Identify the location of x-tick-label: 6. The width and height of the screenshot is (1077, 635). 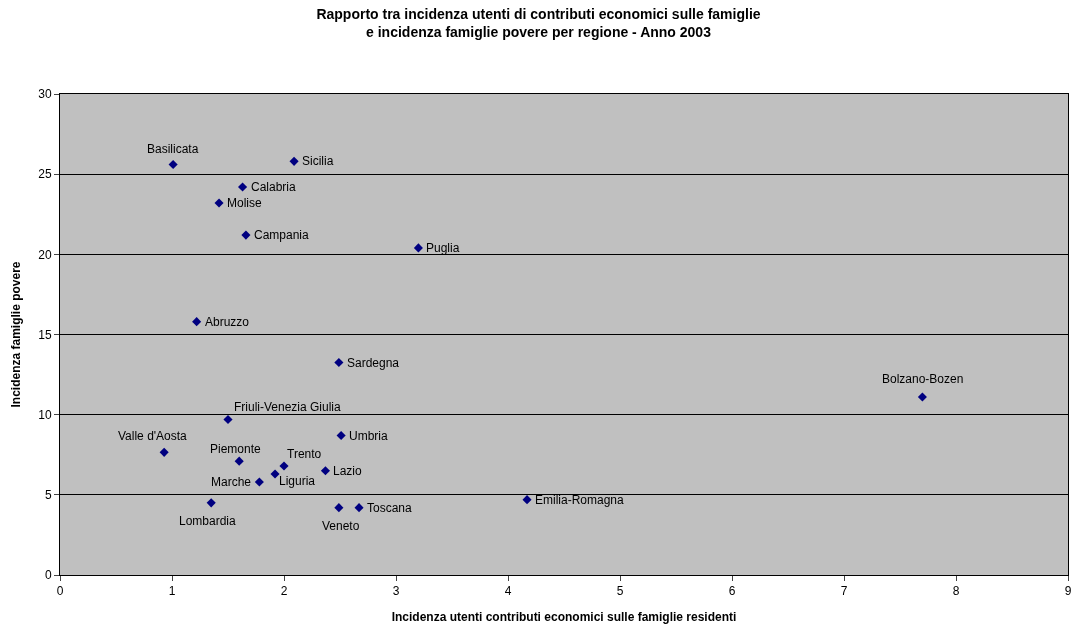
(732, 591).